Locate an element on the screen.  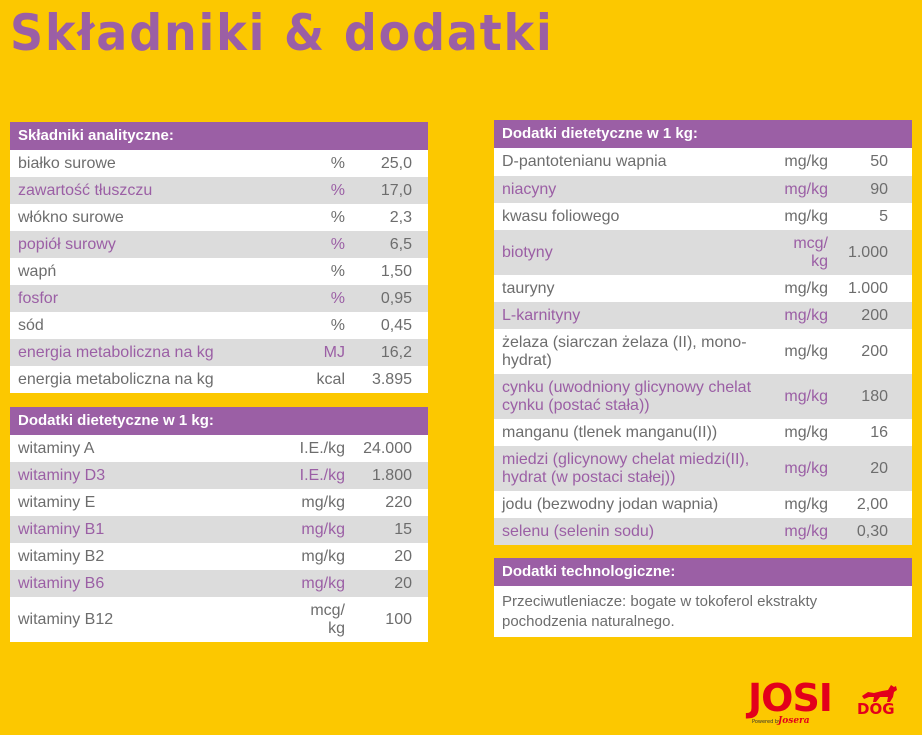
row-name: witaminy D3 is located at coordinates (62, 475).